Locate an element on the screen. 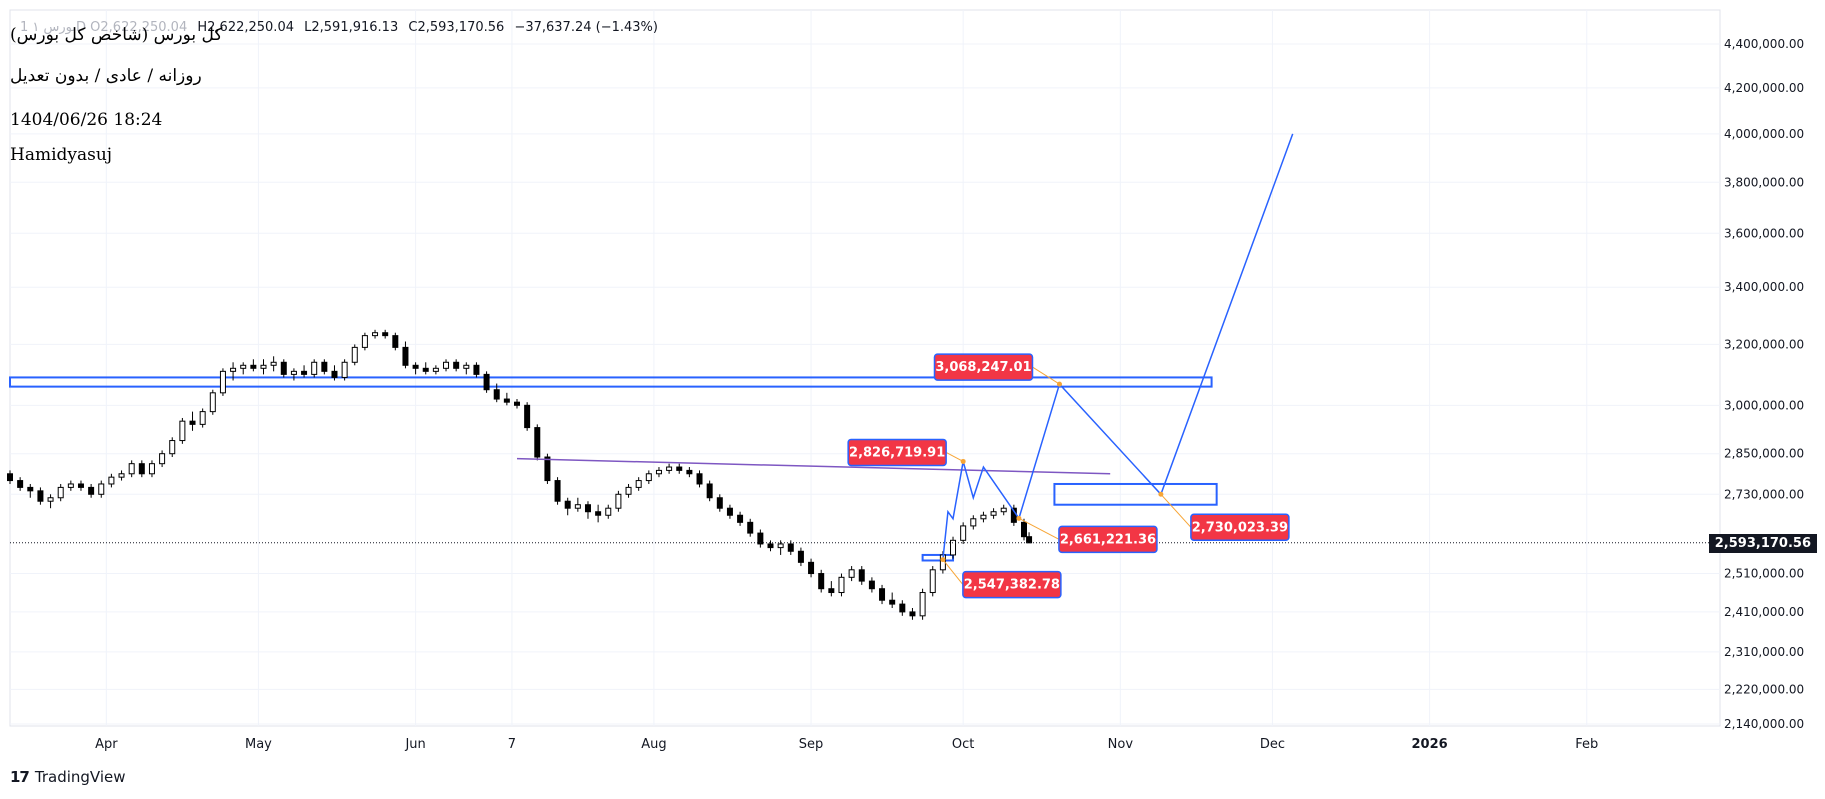  current-price-badge: 2,593,170.56 is located at coordinates (1762, 543).